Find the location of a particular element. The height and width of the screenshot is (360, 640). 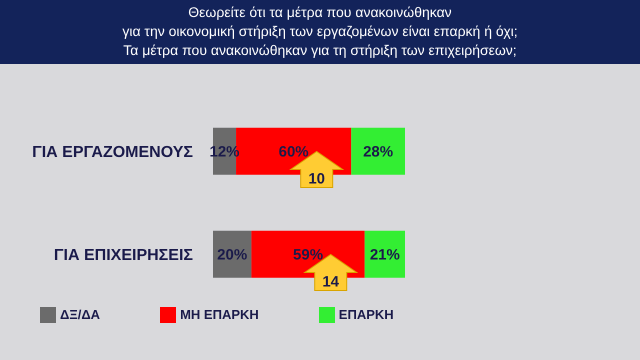

data-label: 28% is located at coordinates (378, 151).